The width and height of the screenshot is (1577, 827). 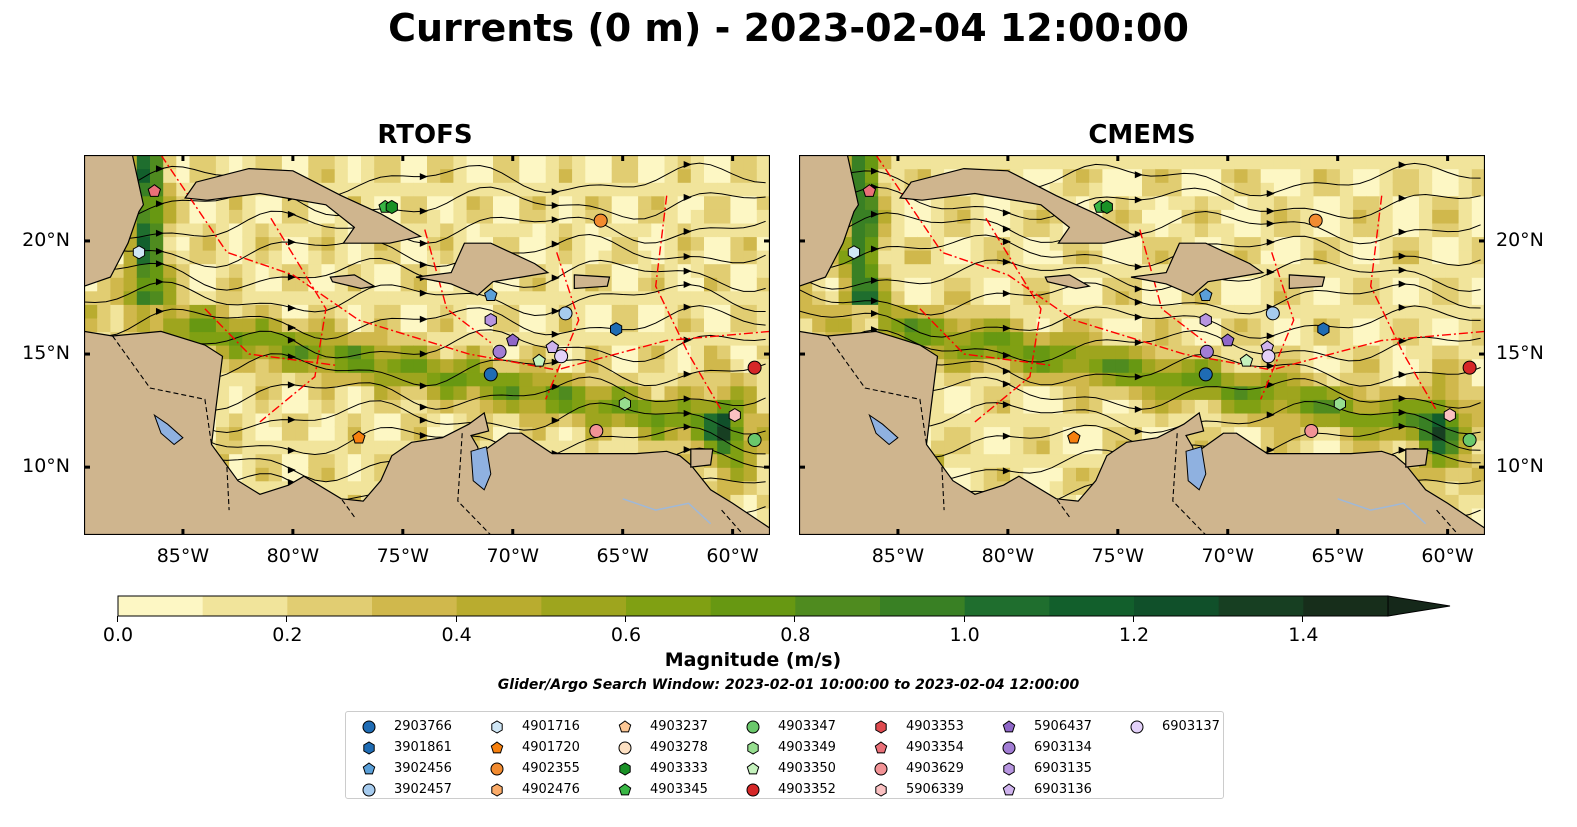 What do you see at coordinates (46, 466) in the screenshot?
I see `lat-tick-label-left: 10°N` at bounding box center [46, 466].